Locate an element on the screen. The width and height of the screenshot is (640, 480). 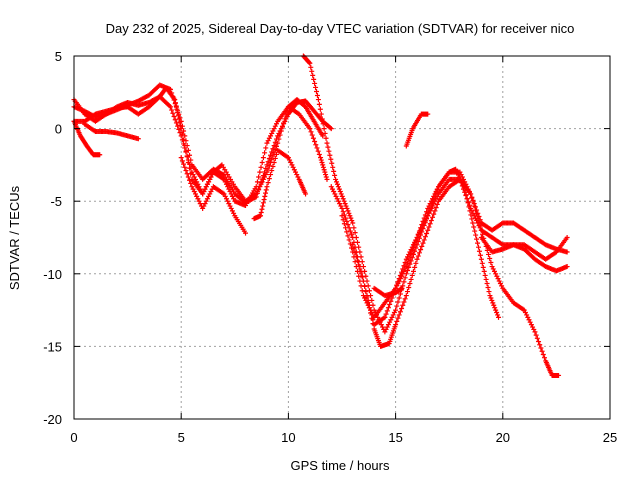
y-tick-label: -10 is located at coordinates (52, 274).